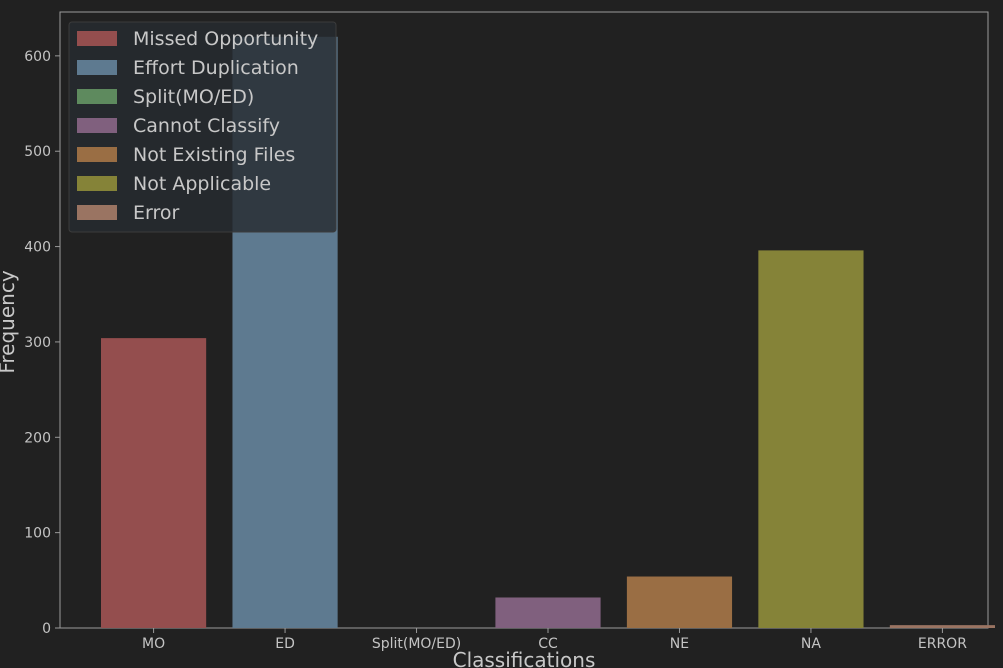 The image size is (1003, 668). What do you see at coordinates (37, 57) in the screenshot?
I see `y-tick-label: 600` at bounding box center [37, 57].